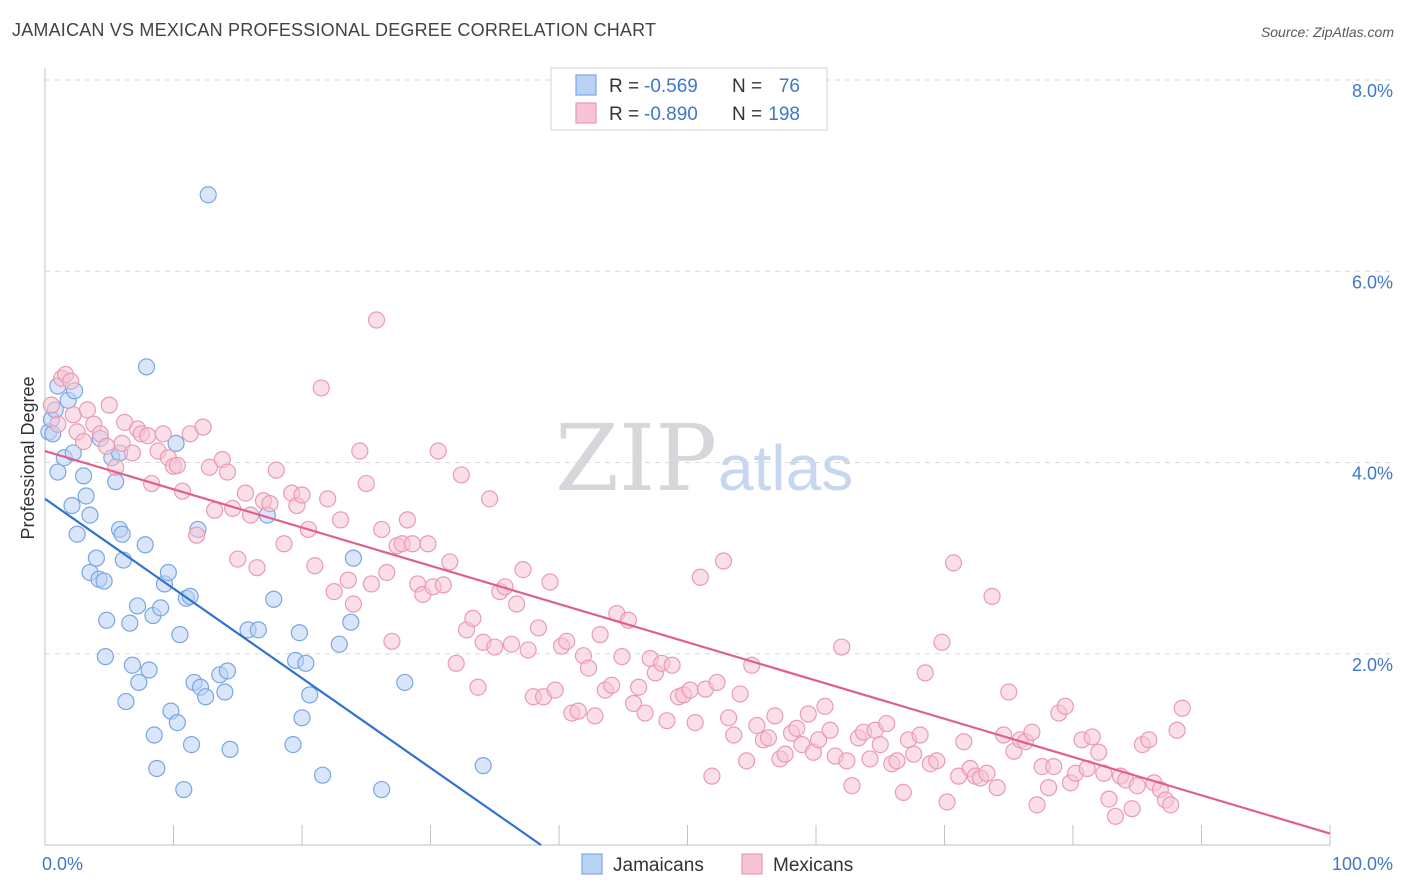 The width and height of the screenshot is (1406, 892). I want to click on series-legend-swatch-mexicans, so click(752, 864).